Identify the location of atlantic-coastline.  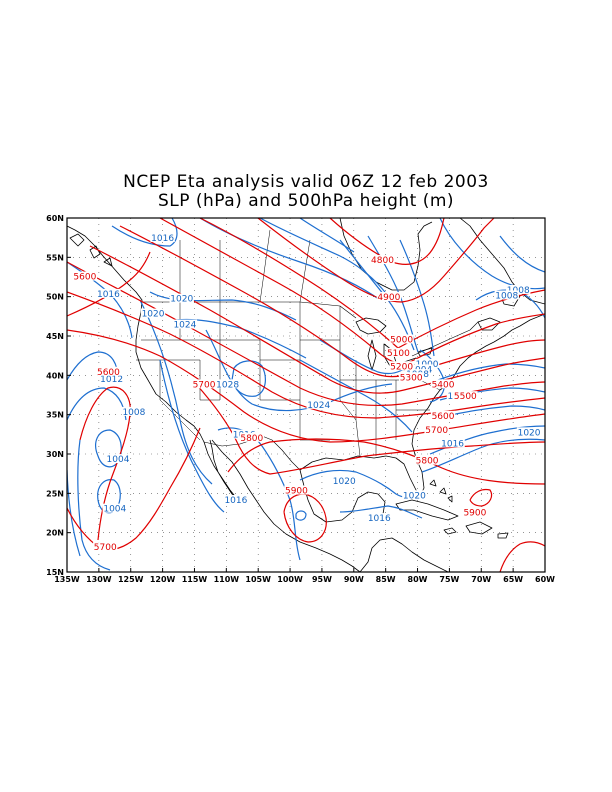
(478, 379).